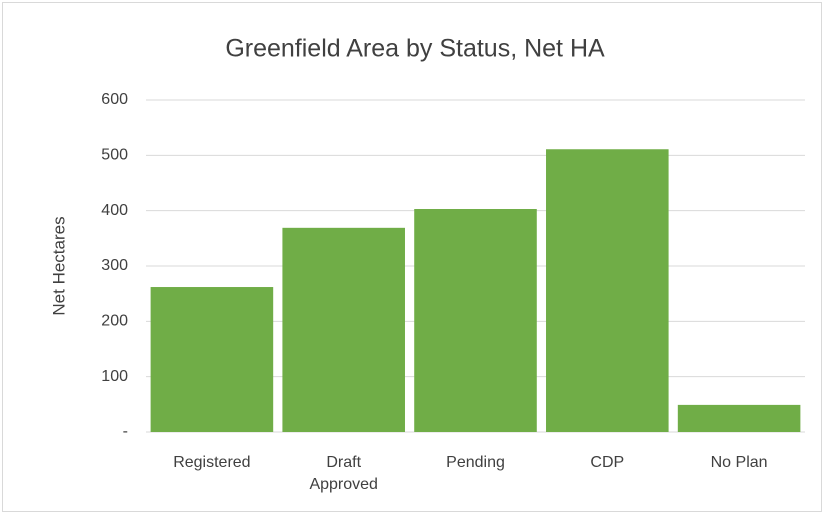 The width and height of the screenshot is (825, 515). What do you see at coordinates (475, 462) in the screenshot?
I see `x-tick-label: Pending` at bounding box center [475, 462].